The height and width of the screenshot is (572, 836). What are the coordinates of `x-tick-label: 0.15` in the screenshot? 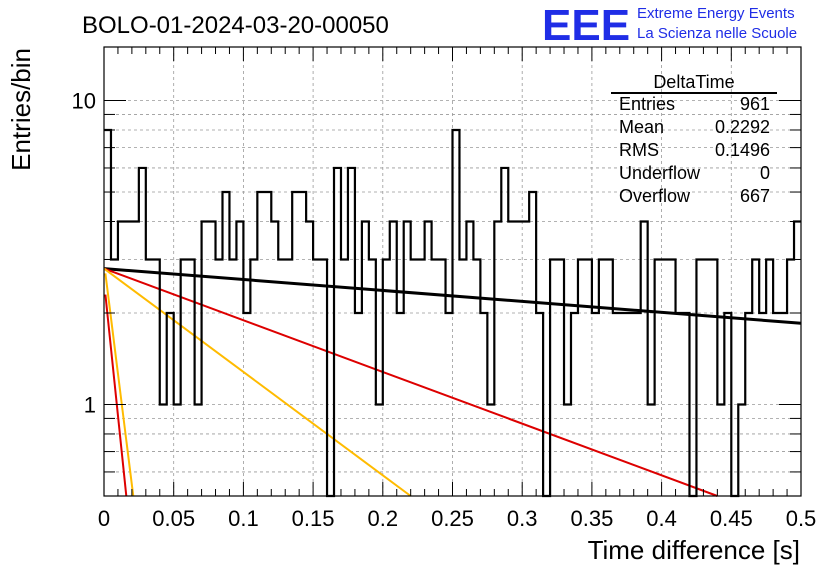 It's located at (313, 518).